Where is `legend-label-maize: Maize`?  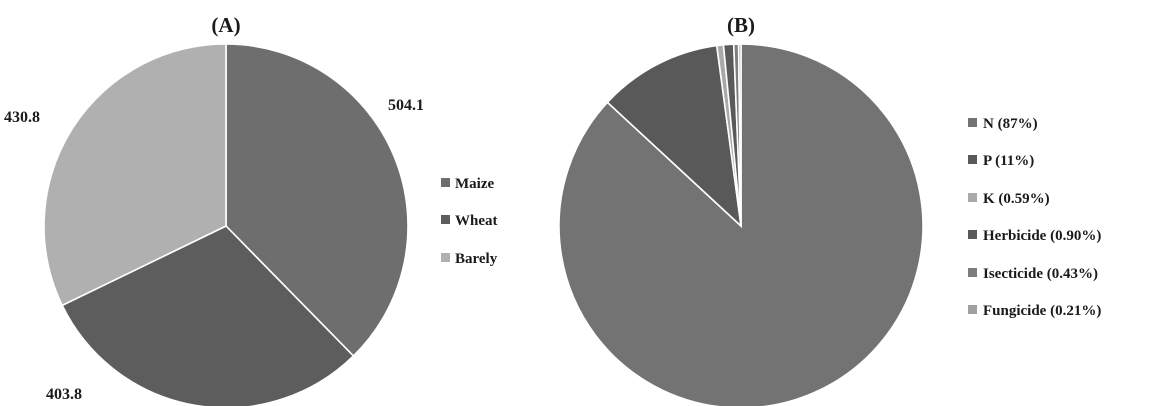
legend-label-maize: Maize is located at coordinates (474, 184).